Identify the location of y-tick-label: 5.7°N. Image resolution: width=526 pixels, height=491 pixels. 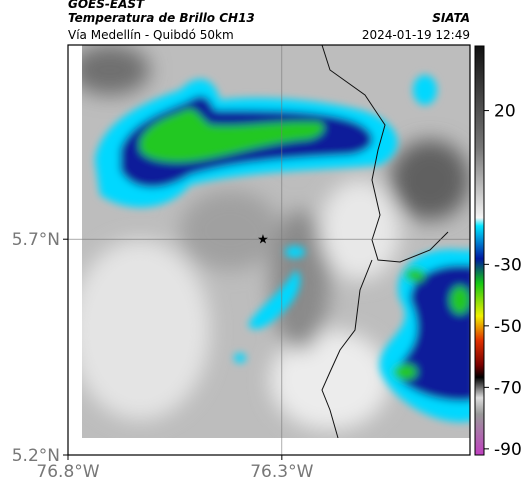
(36, 240).